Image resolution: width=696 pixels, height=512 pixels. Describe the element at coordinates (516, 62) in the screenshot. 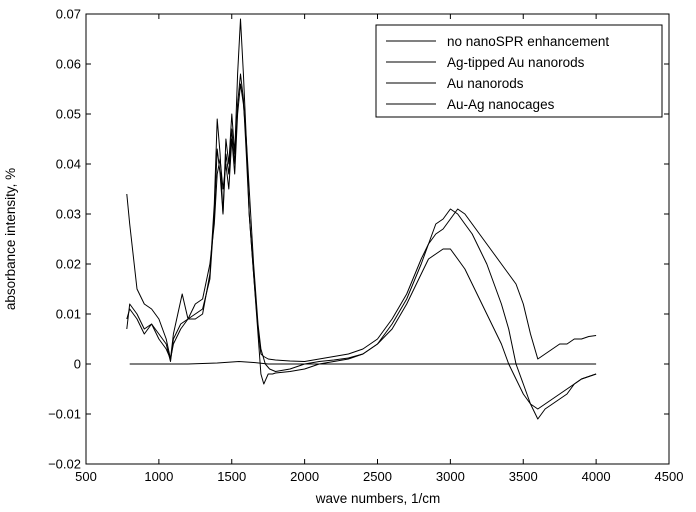

I see `legend-label: Ag-tipped Au nanorods` at that location.